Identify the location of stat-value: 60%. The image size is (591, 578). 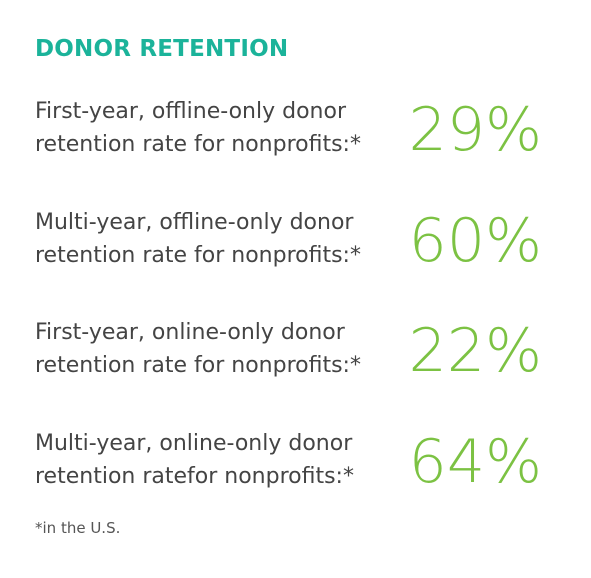
(475, 241).